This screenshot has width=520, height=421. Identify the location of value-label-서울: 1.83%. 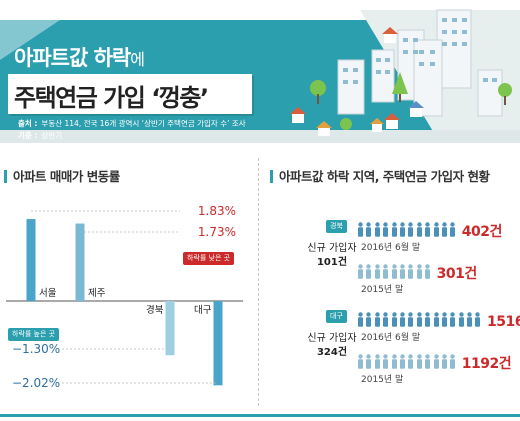
(217, 211).